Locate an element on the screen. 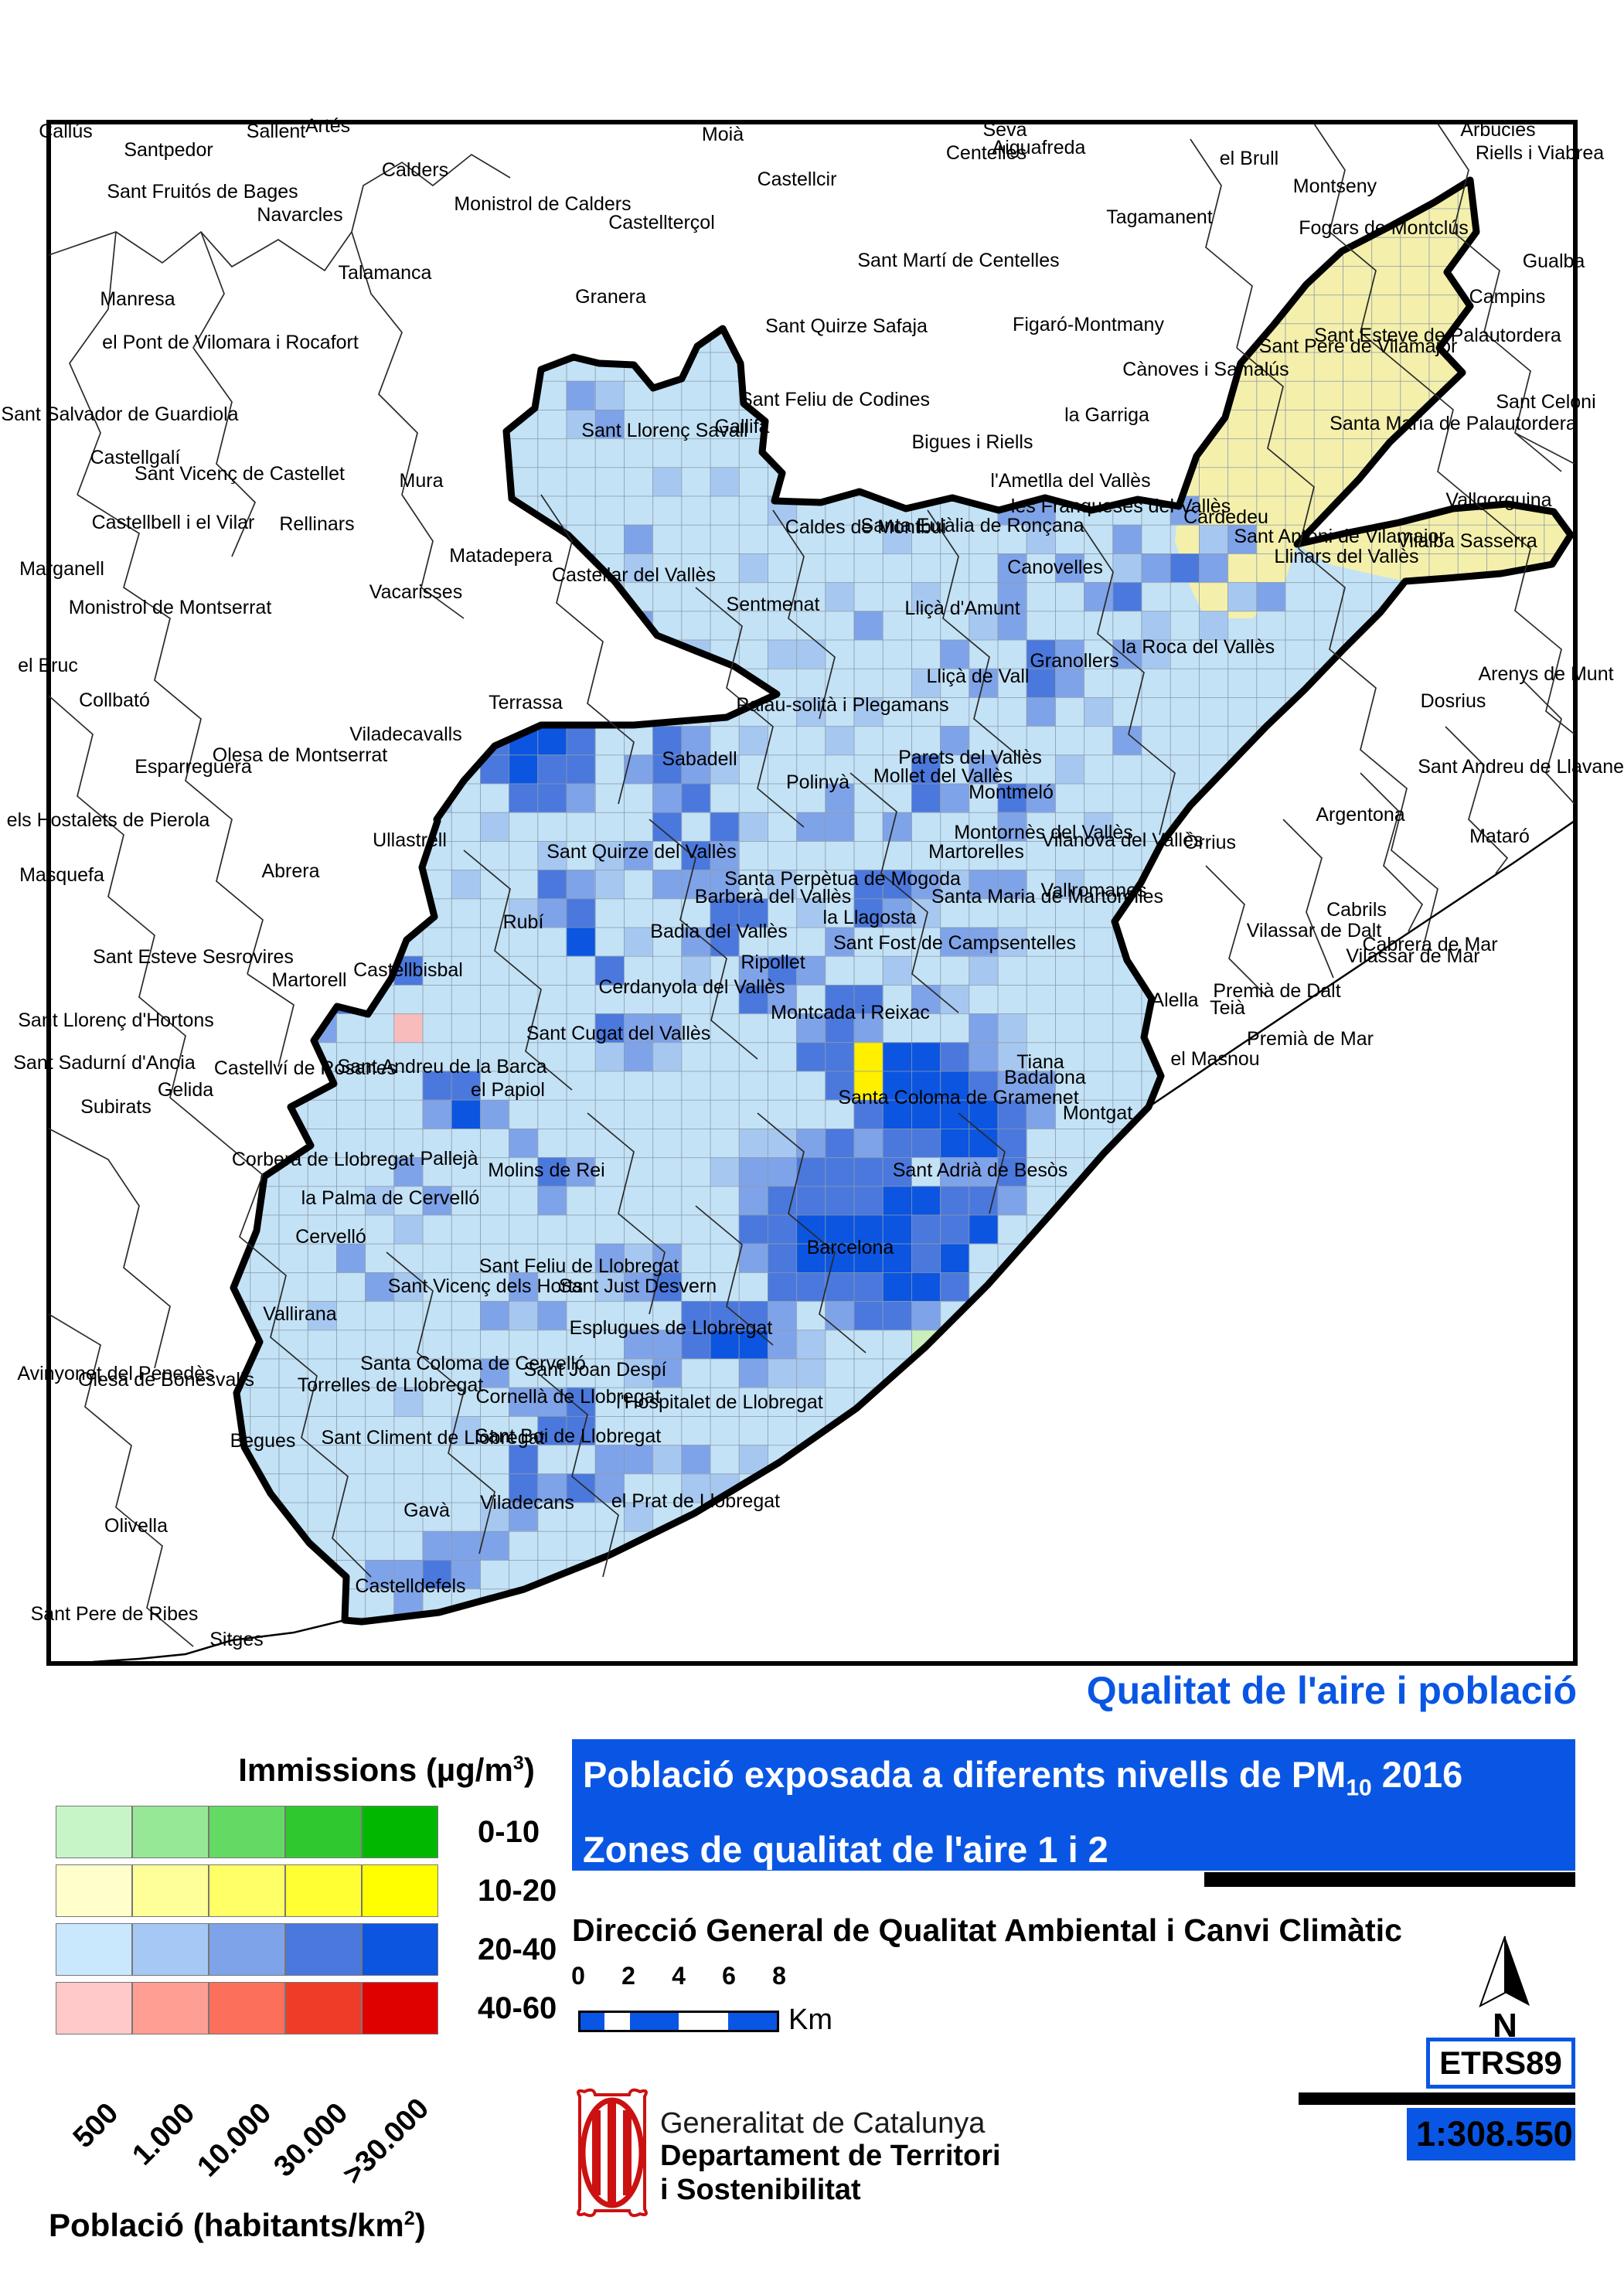  map-label: les Franqueses del Vallès is located at coordinates (1121, 506).